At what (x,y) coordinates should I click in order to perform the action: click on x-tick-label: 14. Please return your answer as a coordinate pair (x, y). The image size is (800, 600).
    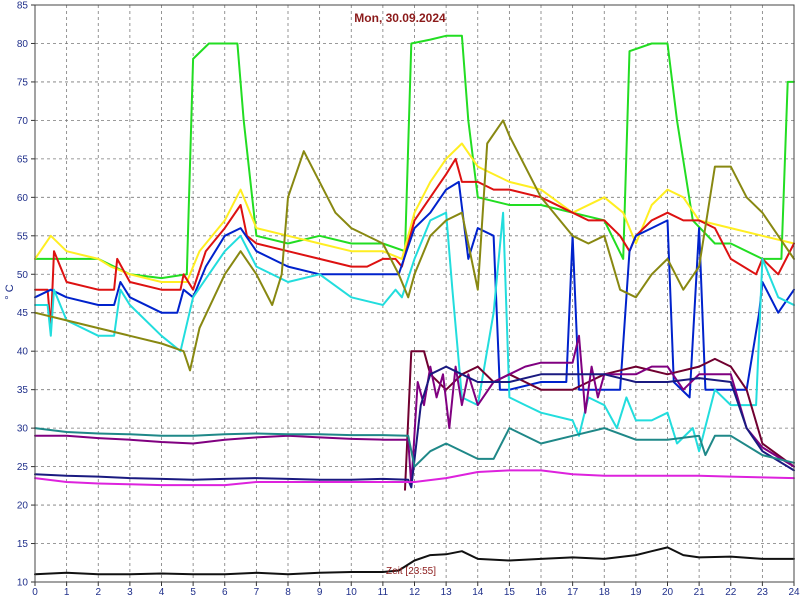
    Looking at the image, I should click on (478, 592).